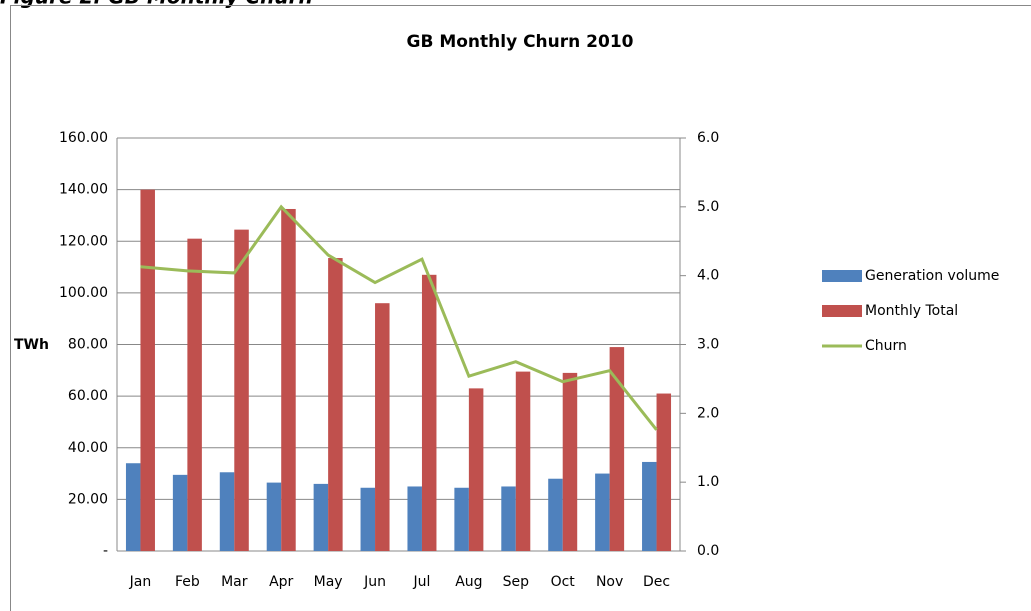  What do you see at coordinates (609, 582) in the screenshot?
I see `x-tick-label: Nov` at bounding box center [609, 582].